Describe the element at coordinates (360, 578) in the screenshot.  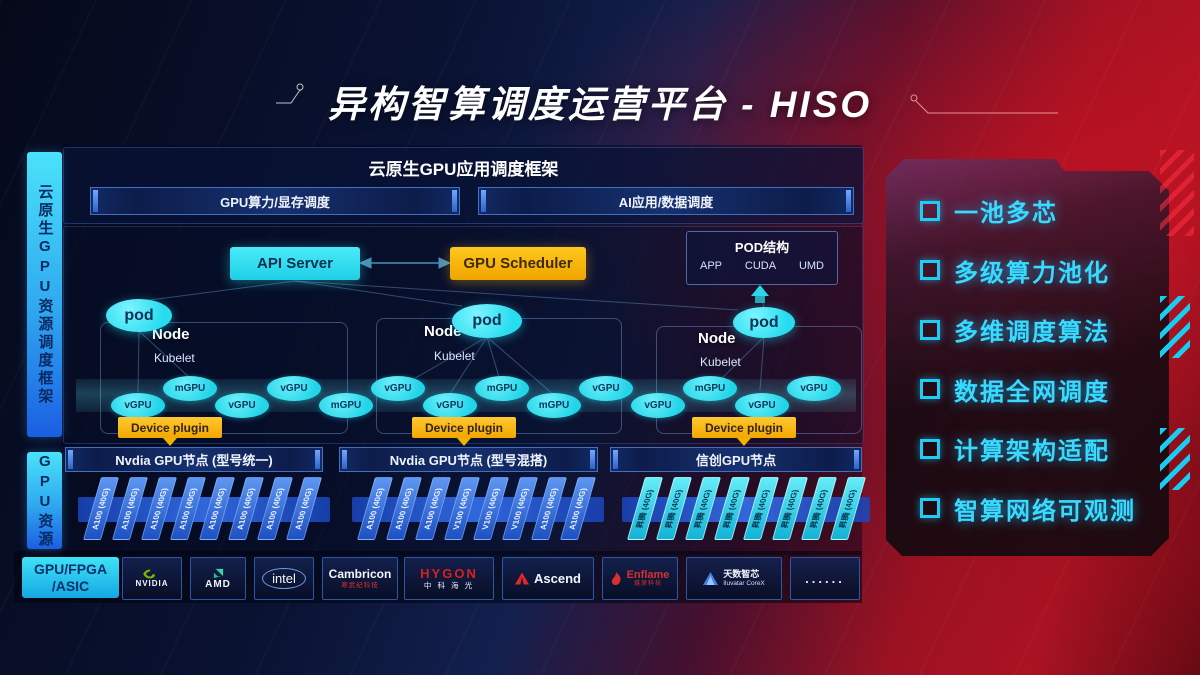
I see `vendor-tile-cambricon: Cambricon 寒武纪科技` at that location.